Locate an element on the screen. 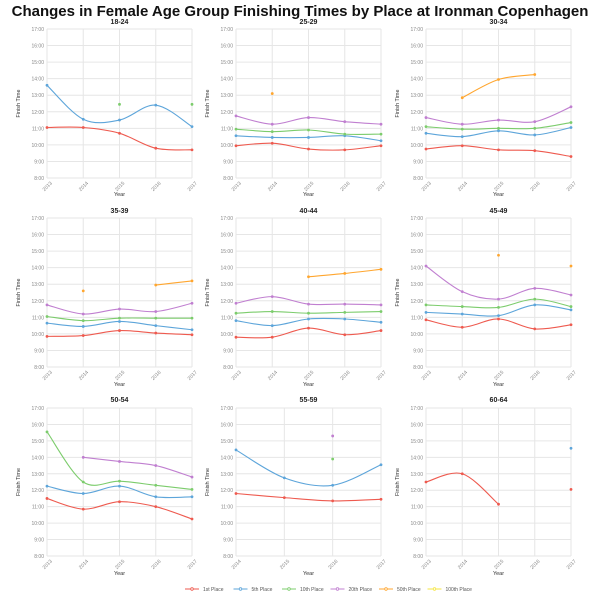 The image size is (600, 600). legend-item: 50th Place is located at coordinates (400, 590).